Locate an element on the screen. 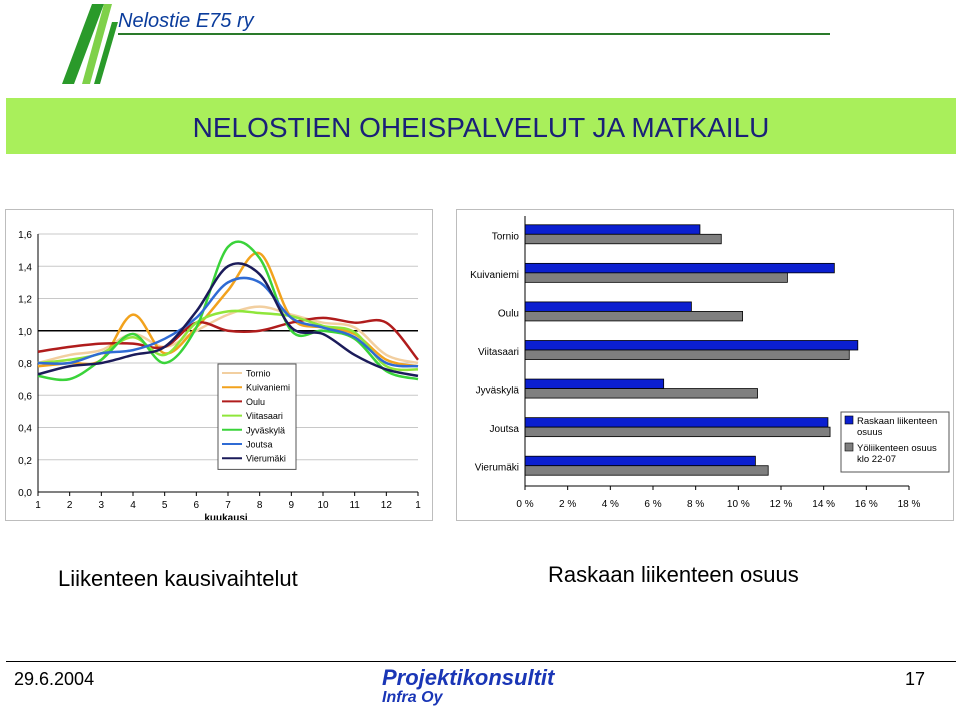  category-label: Vierumäki is located at coordinates (497, 468).